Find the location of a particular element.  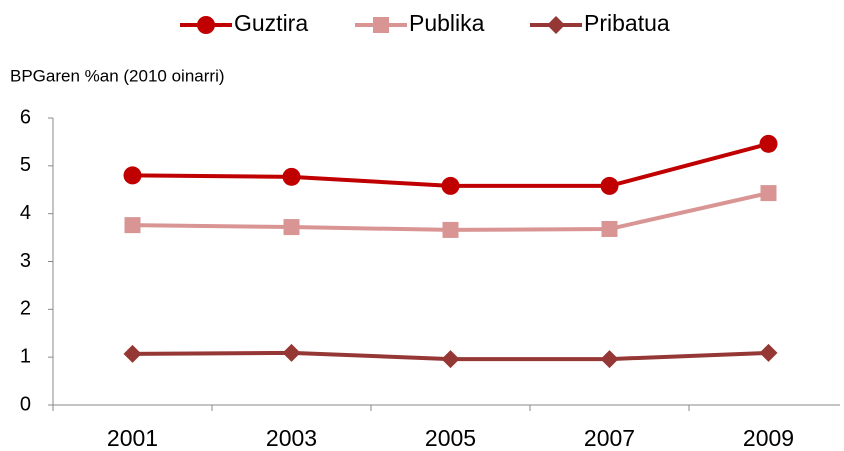

y-tick-label: 0 is located at coordinates (25, 404).